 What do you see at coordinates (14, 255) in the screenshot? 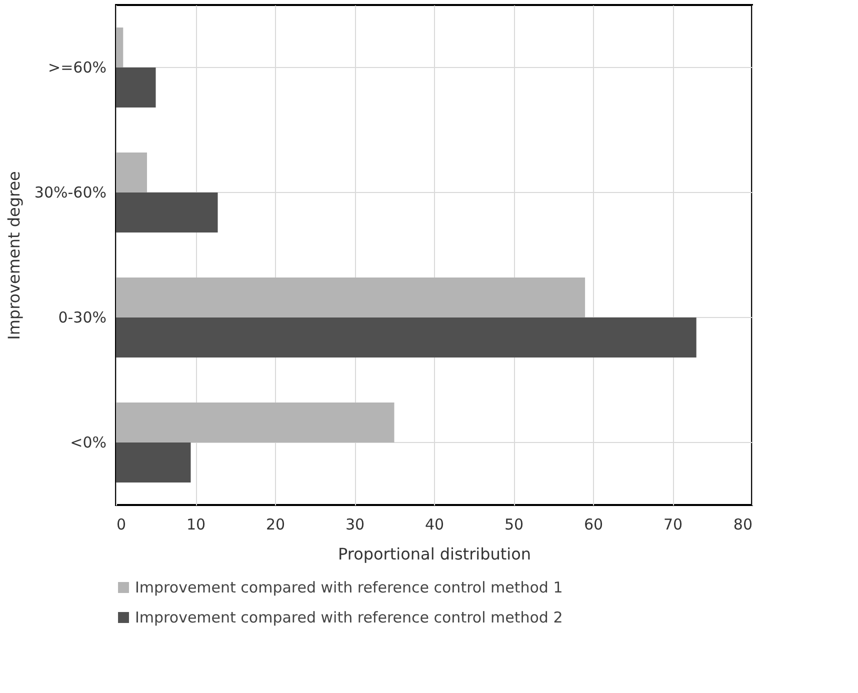
I see `y-axis-title: Improvement degree` at bounding box center [14, 255].